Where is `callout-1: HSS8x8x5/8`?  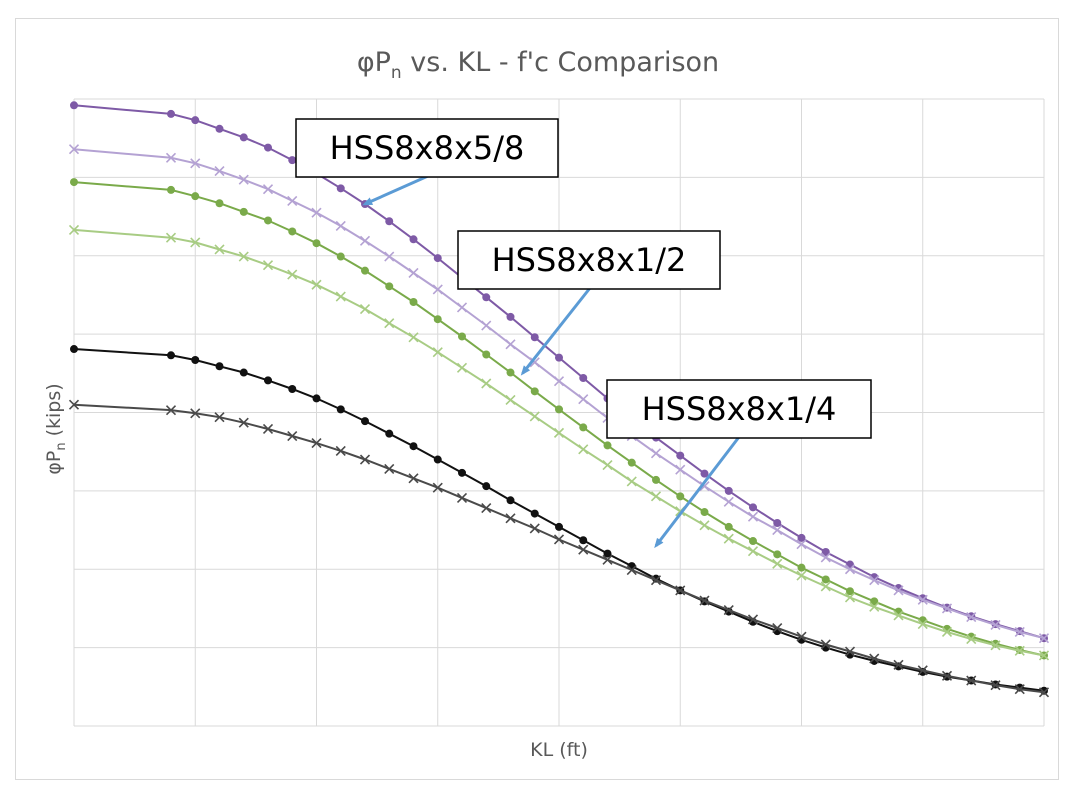
callout-1: HSS8x8x5/8 is located at coordinates (427, 162).